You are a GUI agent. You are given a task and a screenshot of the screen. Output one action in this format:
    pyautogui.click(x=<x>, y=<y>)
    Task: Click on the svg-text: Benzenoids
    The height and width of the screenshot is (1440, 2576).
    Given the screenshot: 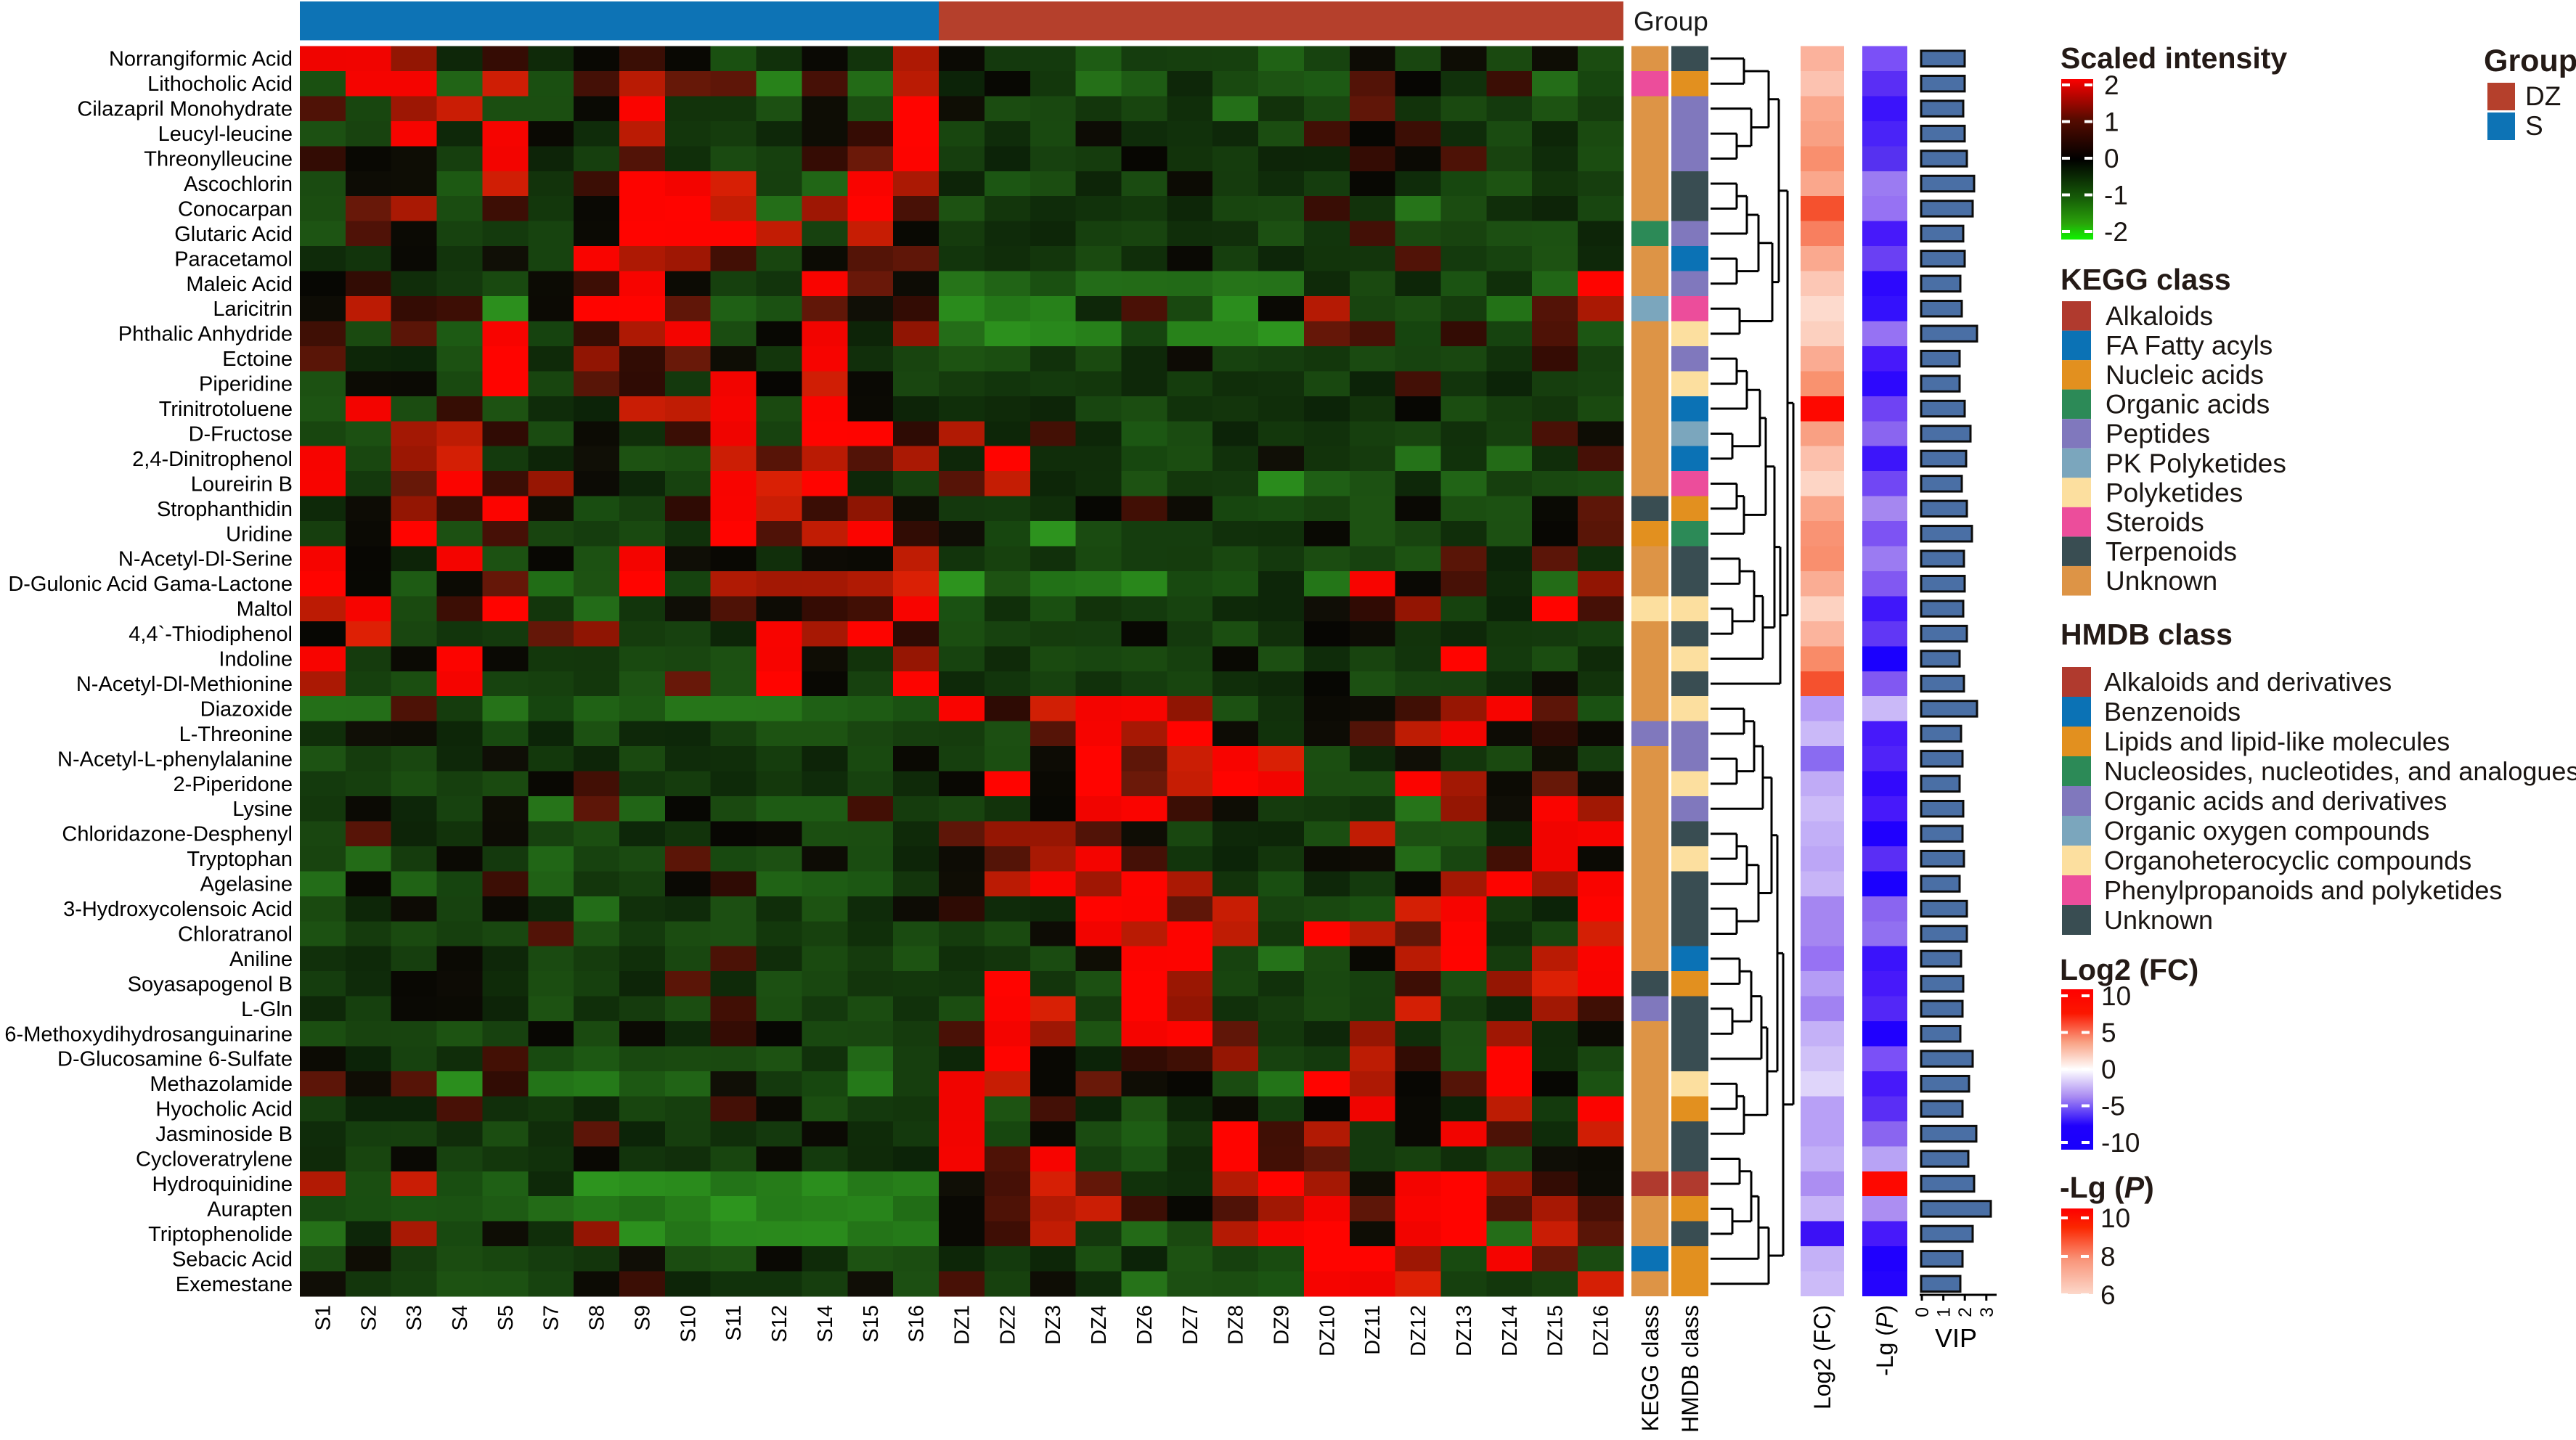 What is the action you would take?
    pyautogui.click(x=2172, y=712)
    